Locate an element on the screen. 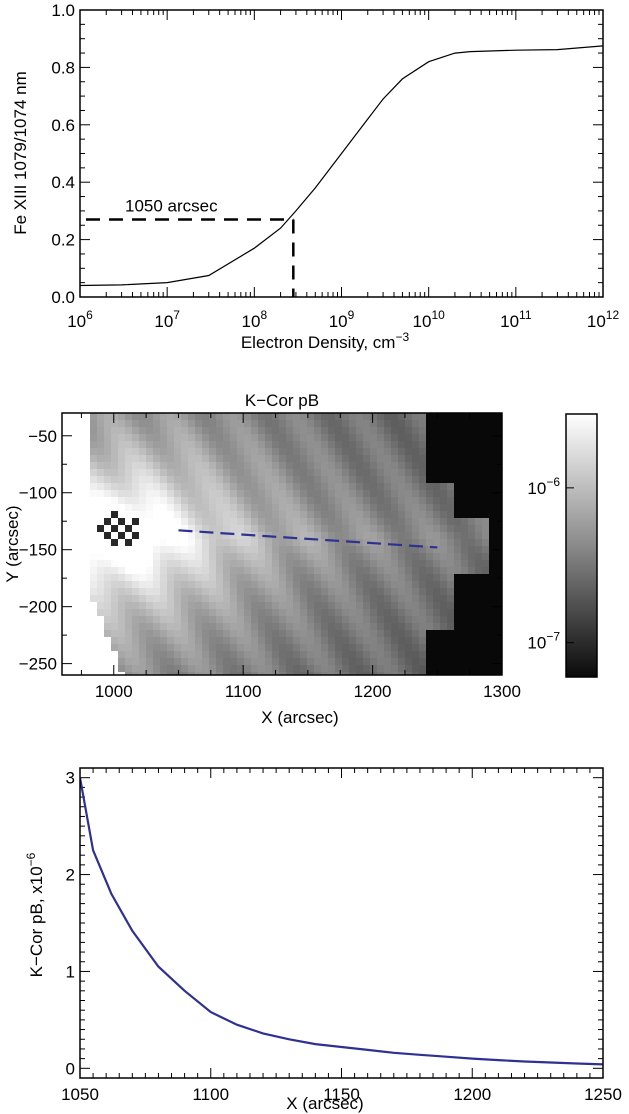 The image size is (629, 1114). colorbar-ramp is located at coordinates (581, 545).